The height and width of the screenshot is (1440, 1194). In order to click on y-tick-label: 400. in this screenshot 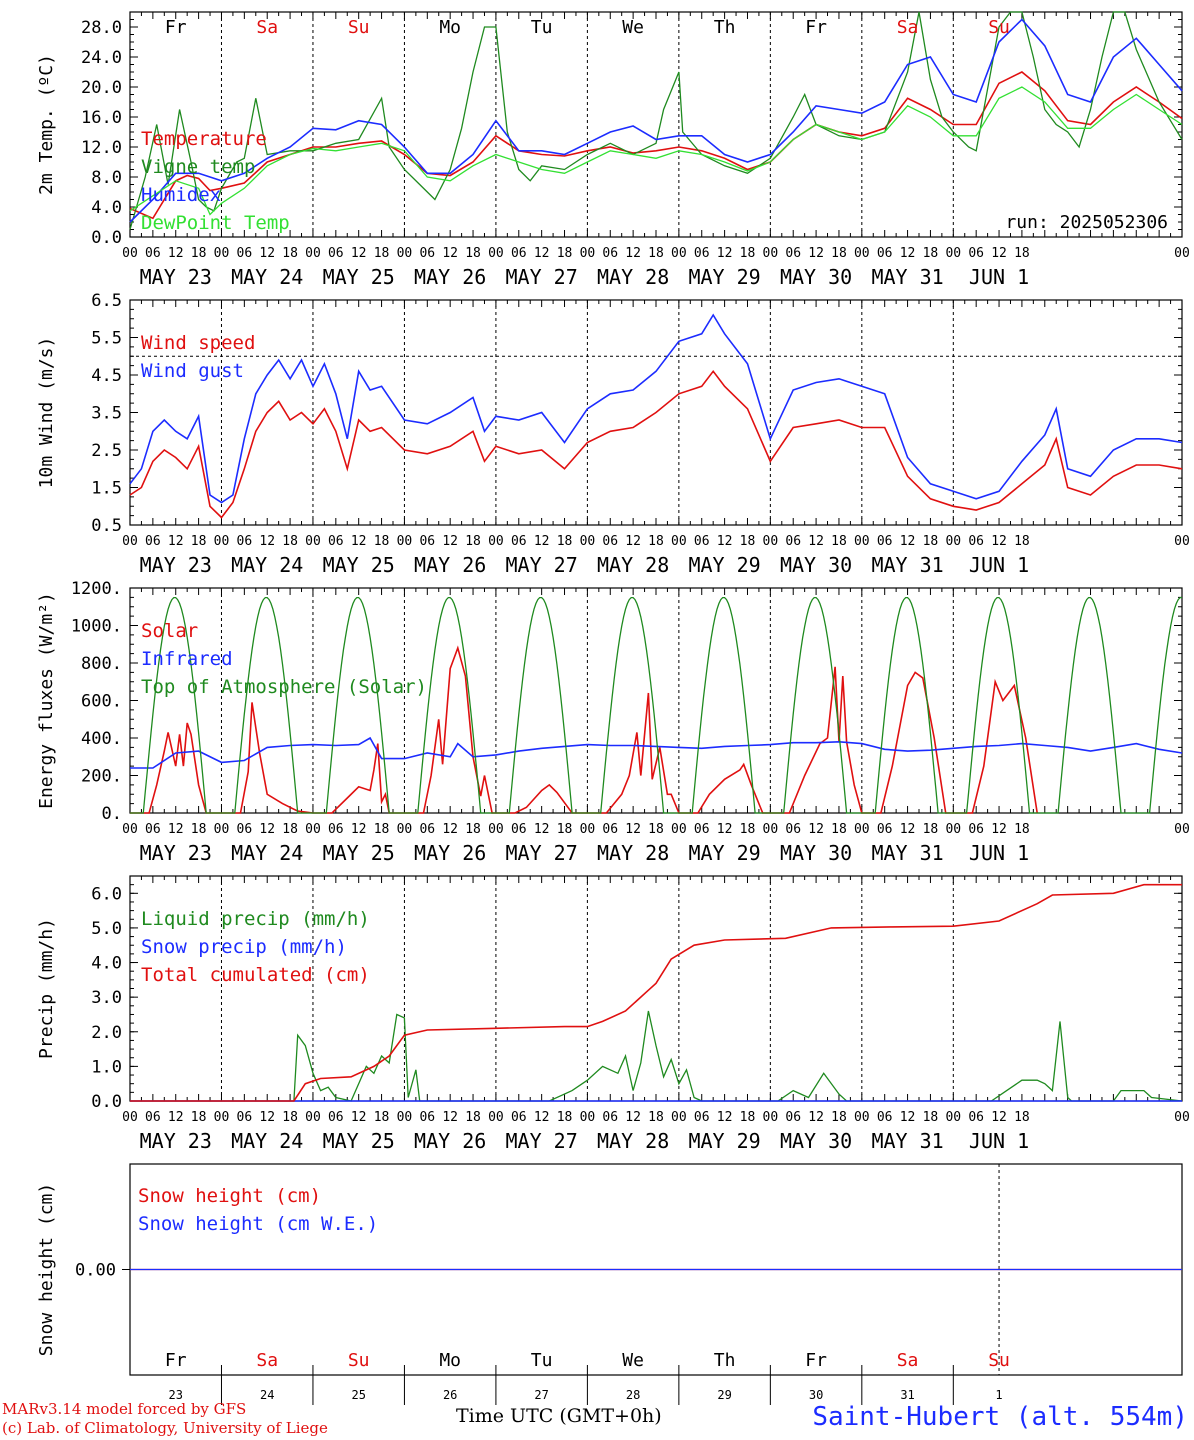, I will do `click(101, 739)`.